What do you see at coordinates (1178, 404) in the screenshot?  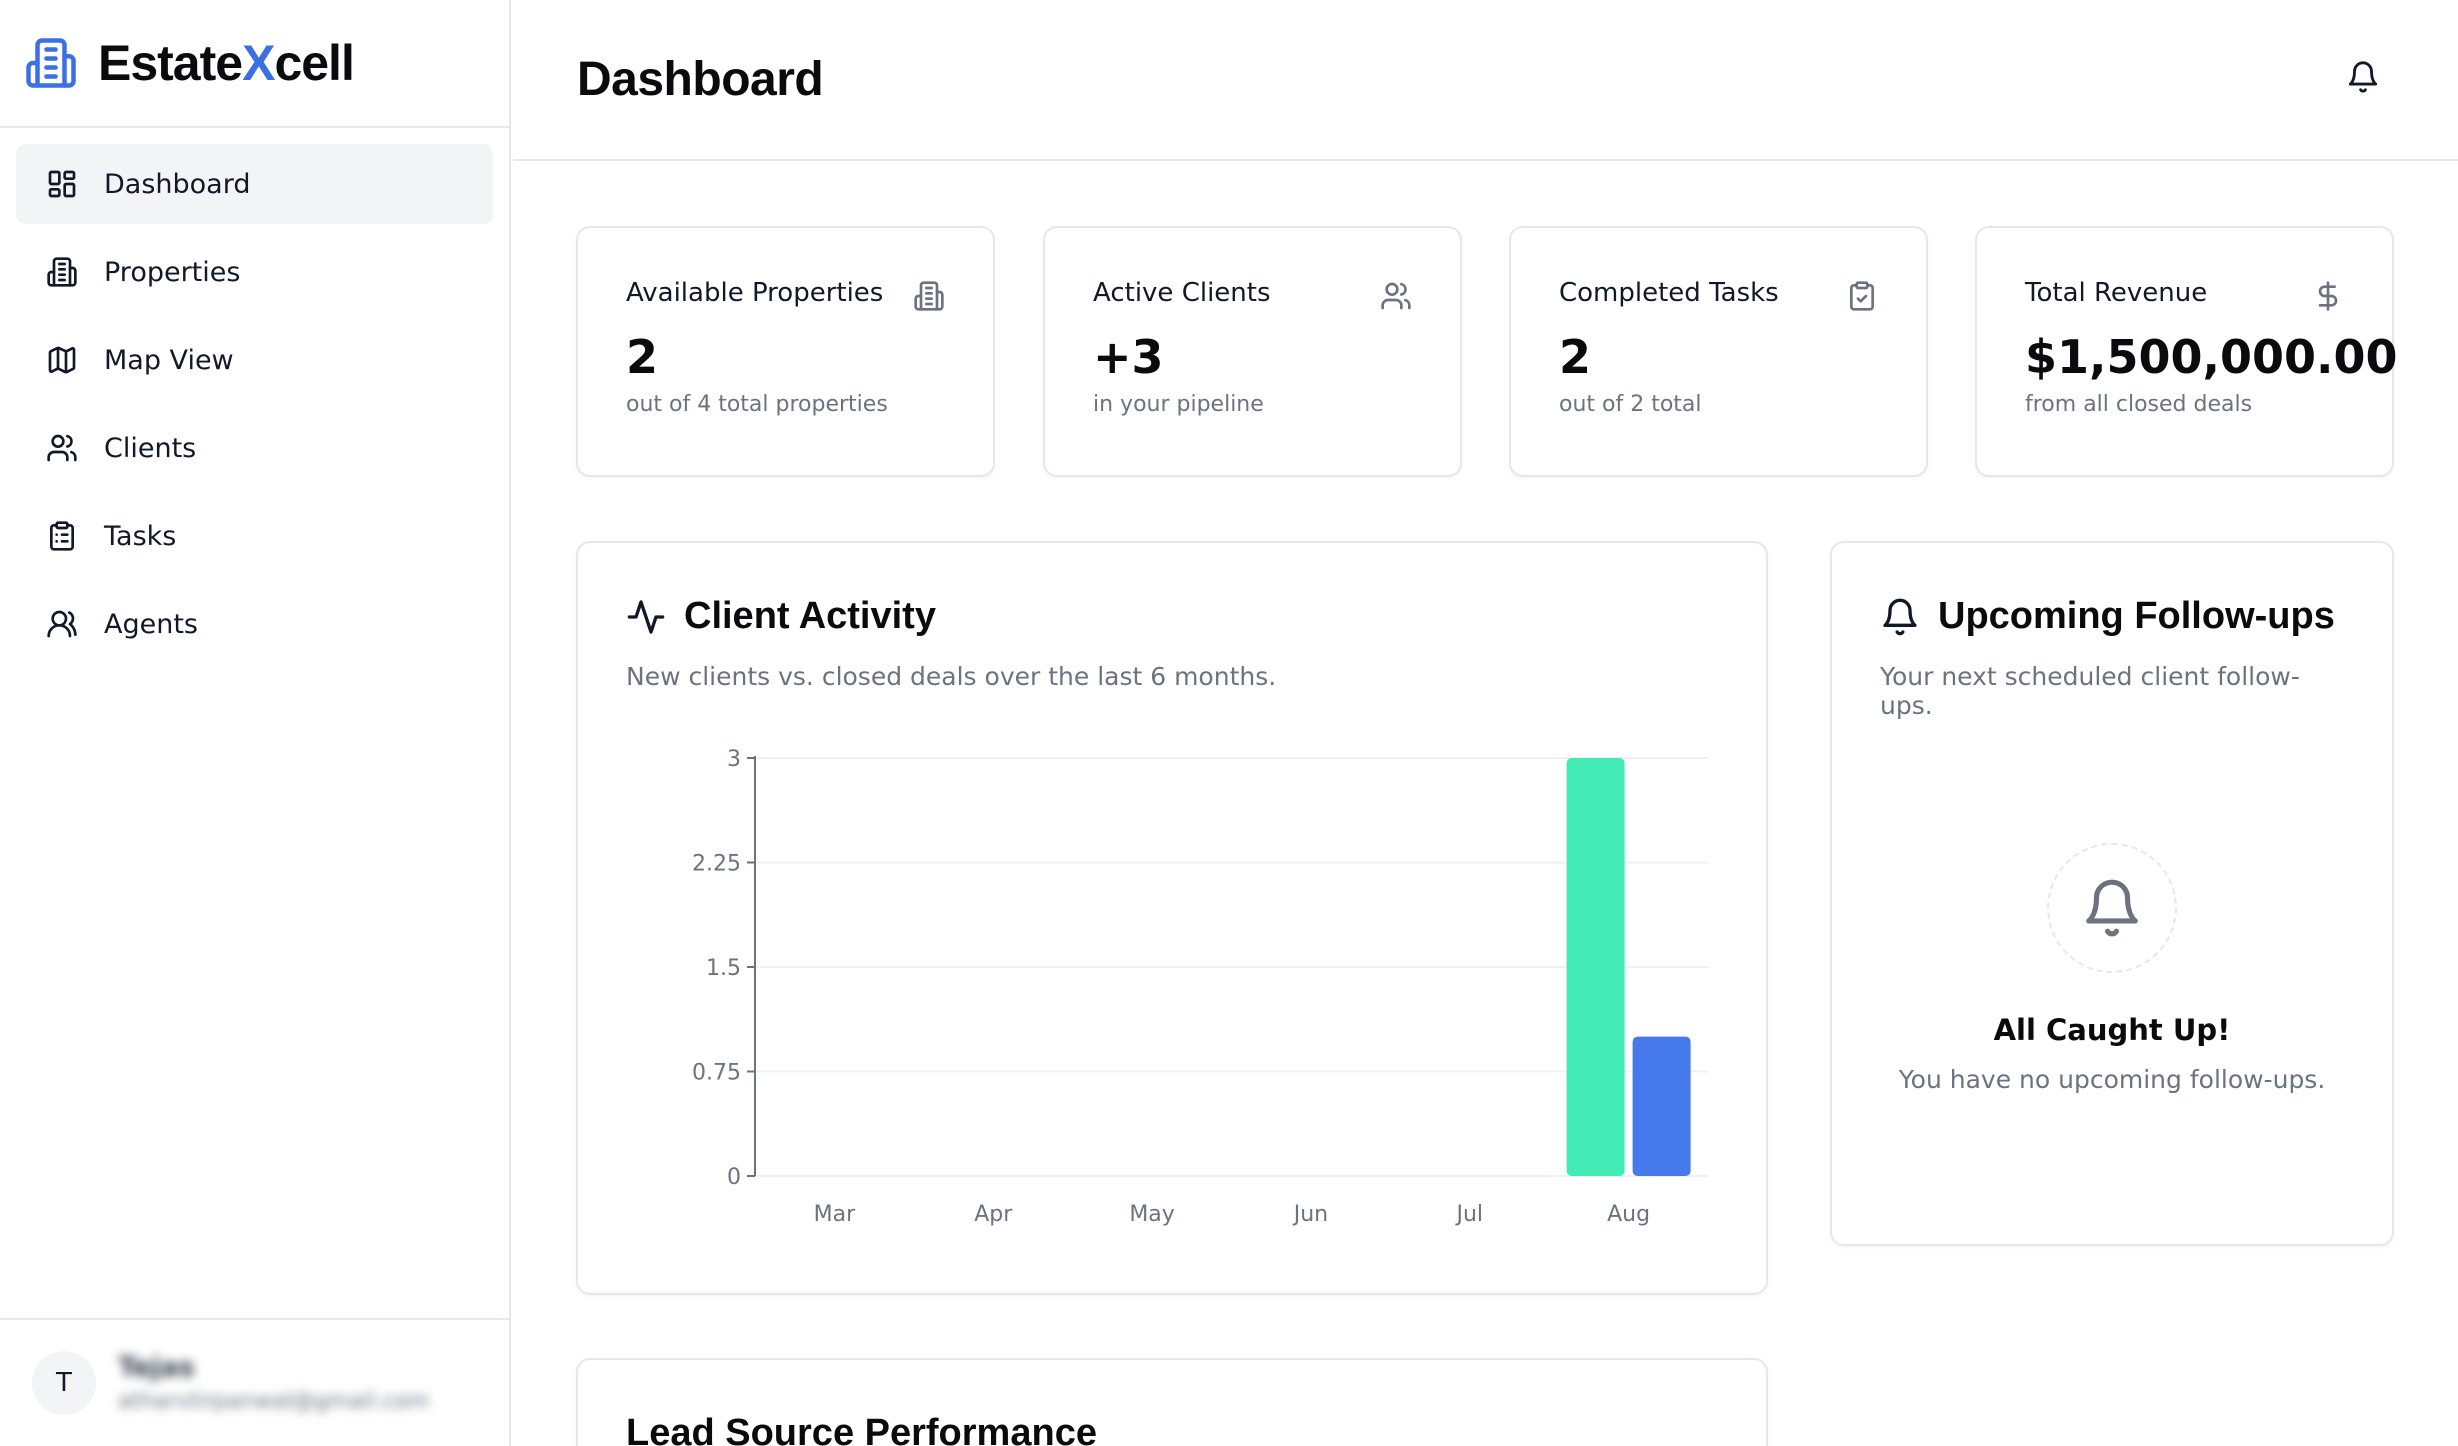 I see `stat-subtext: in your pipeline` at bounding box center [1178, 404].